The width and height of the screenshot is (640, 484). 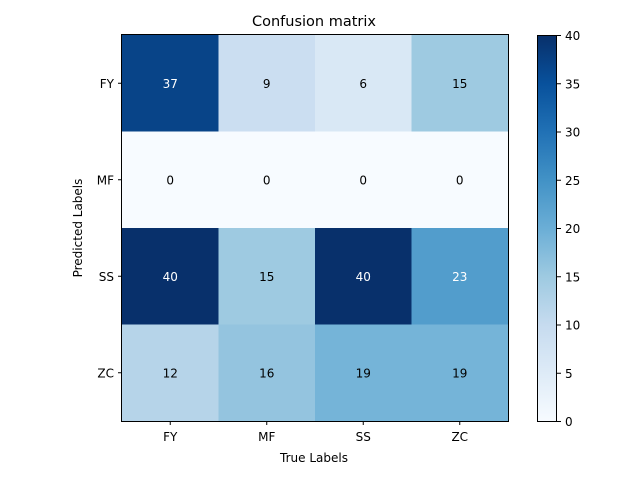 What do you see at coordinates (106, 277) in the screenshot?
I see `y-tick-label: SS` at bounding box center [106, 277].